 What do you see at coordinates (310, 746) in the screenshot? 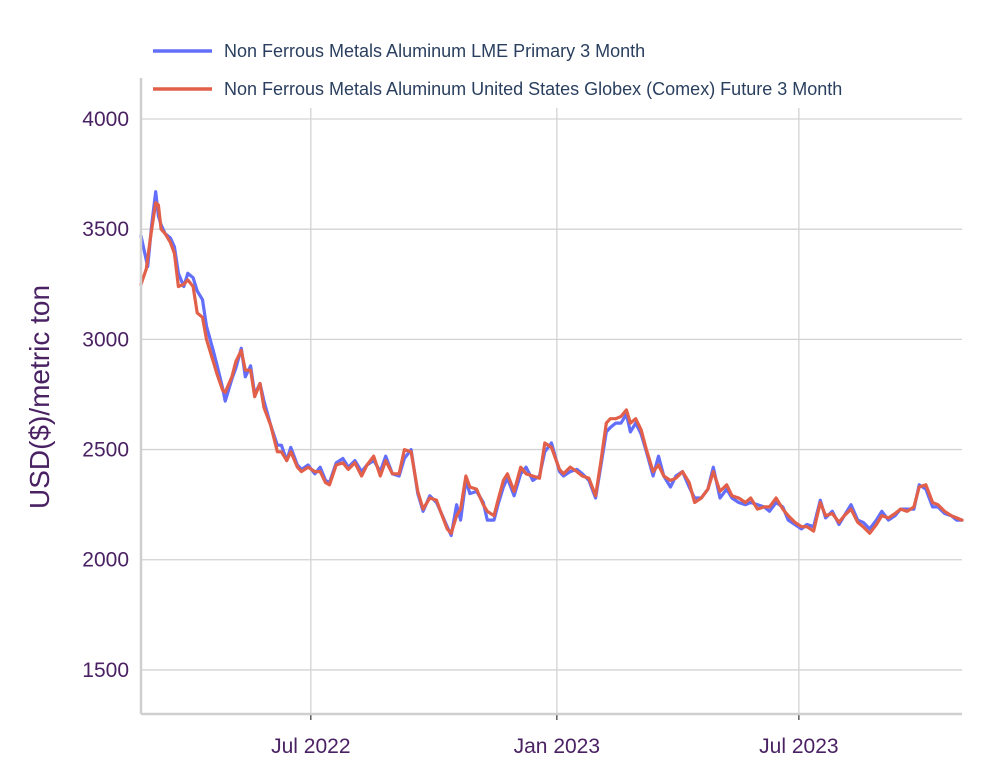
I see `x-tick-label: Jul 2022` at bounding box center [310, 746].